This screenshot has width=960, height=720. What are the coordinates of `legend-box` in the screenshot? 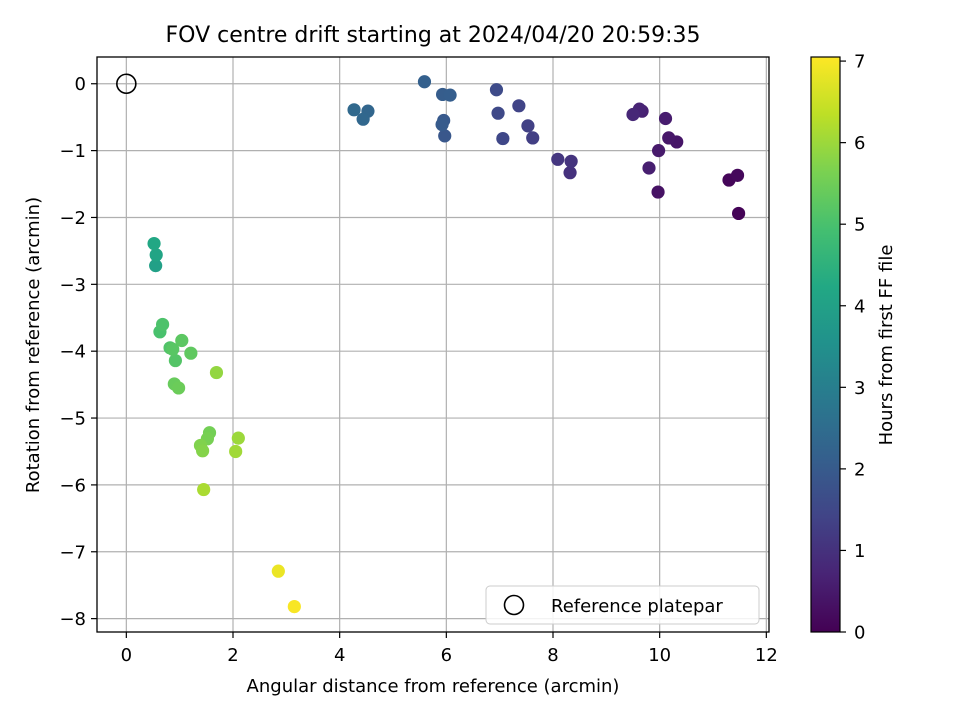 It's located at (622, 605).